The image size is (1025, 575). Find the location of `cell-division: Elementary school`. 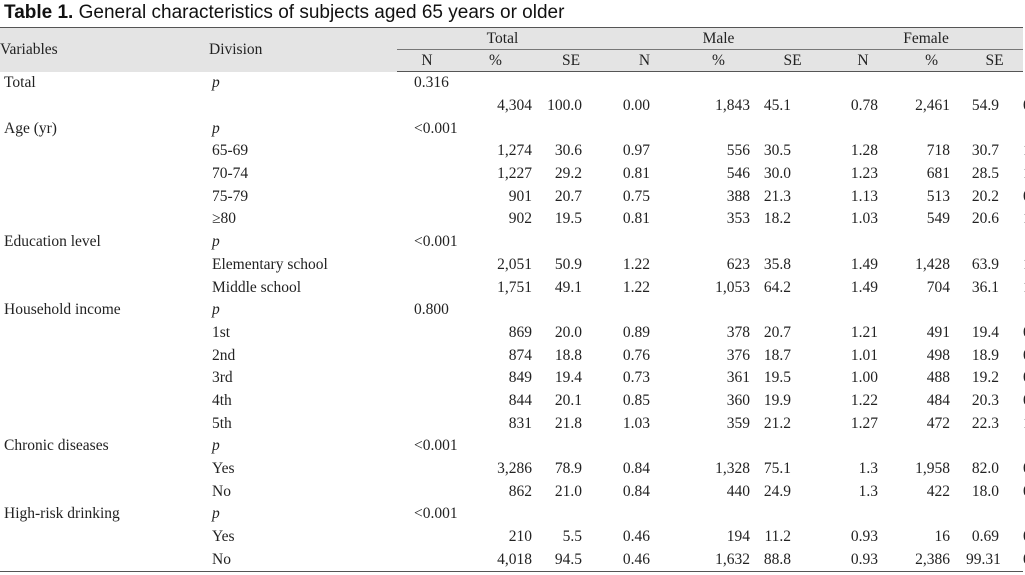

cell-division: Elementary school is located at coordinates (270, 264).